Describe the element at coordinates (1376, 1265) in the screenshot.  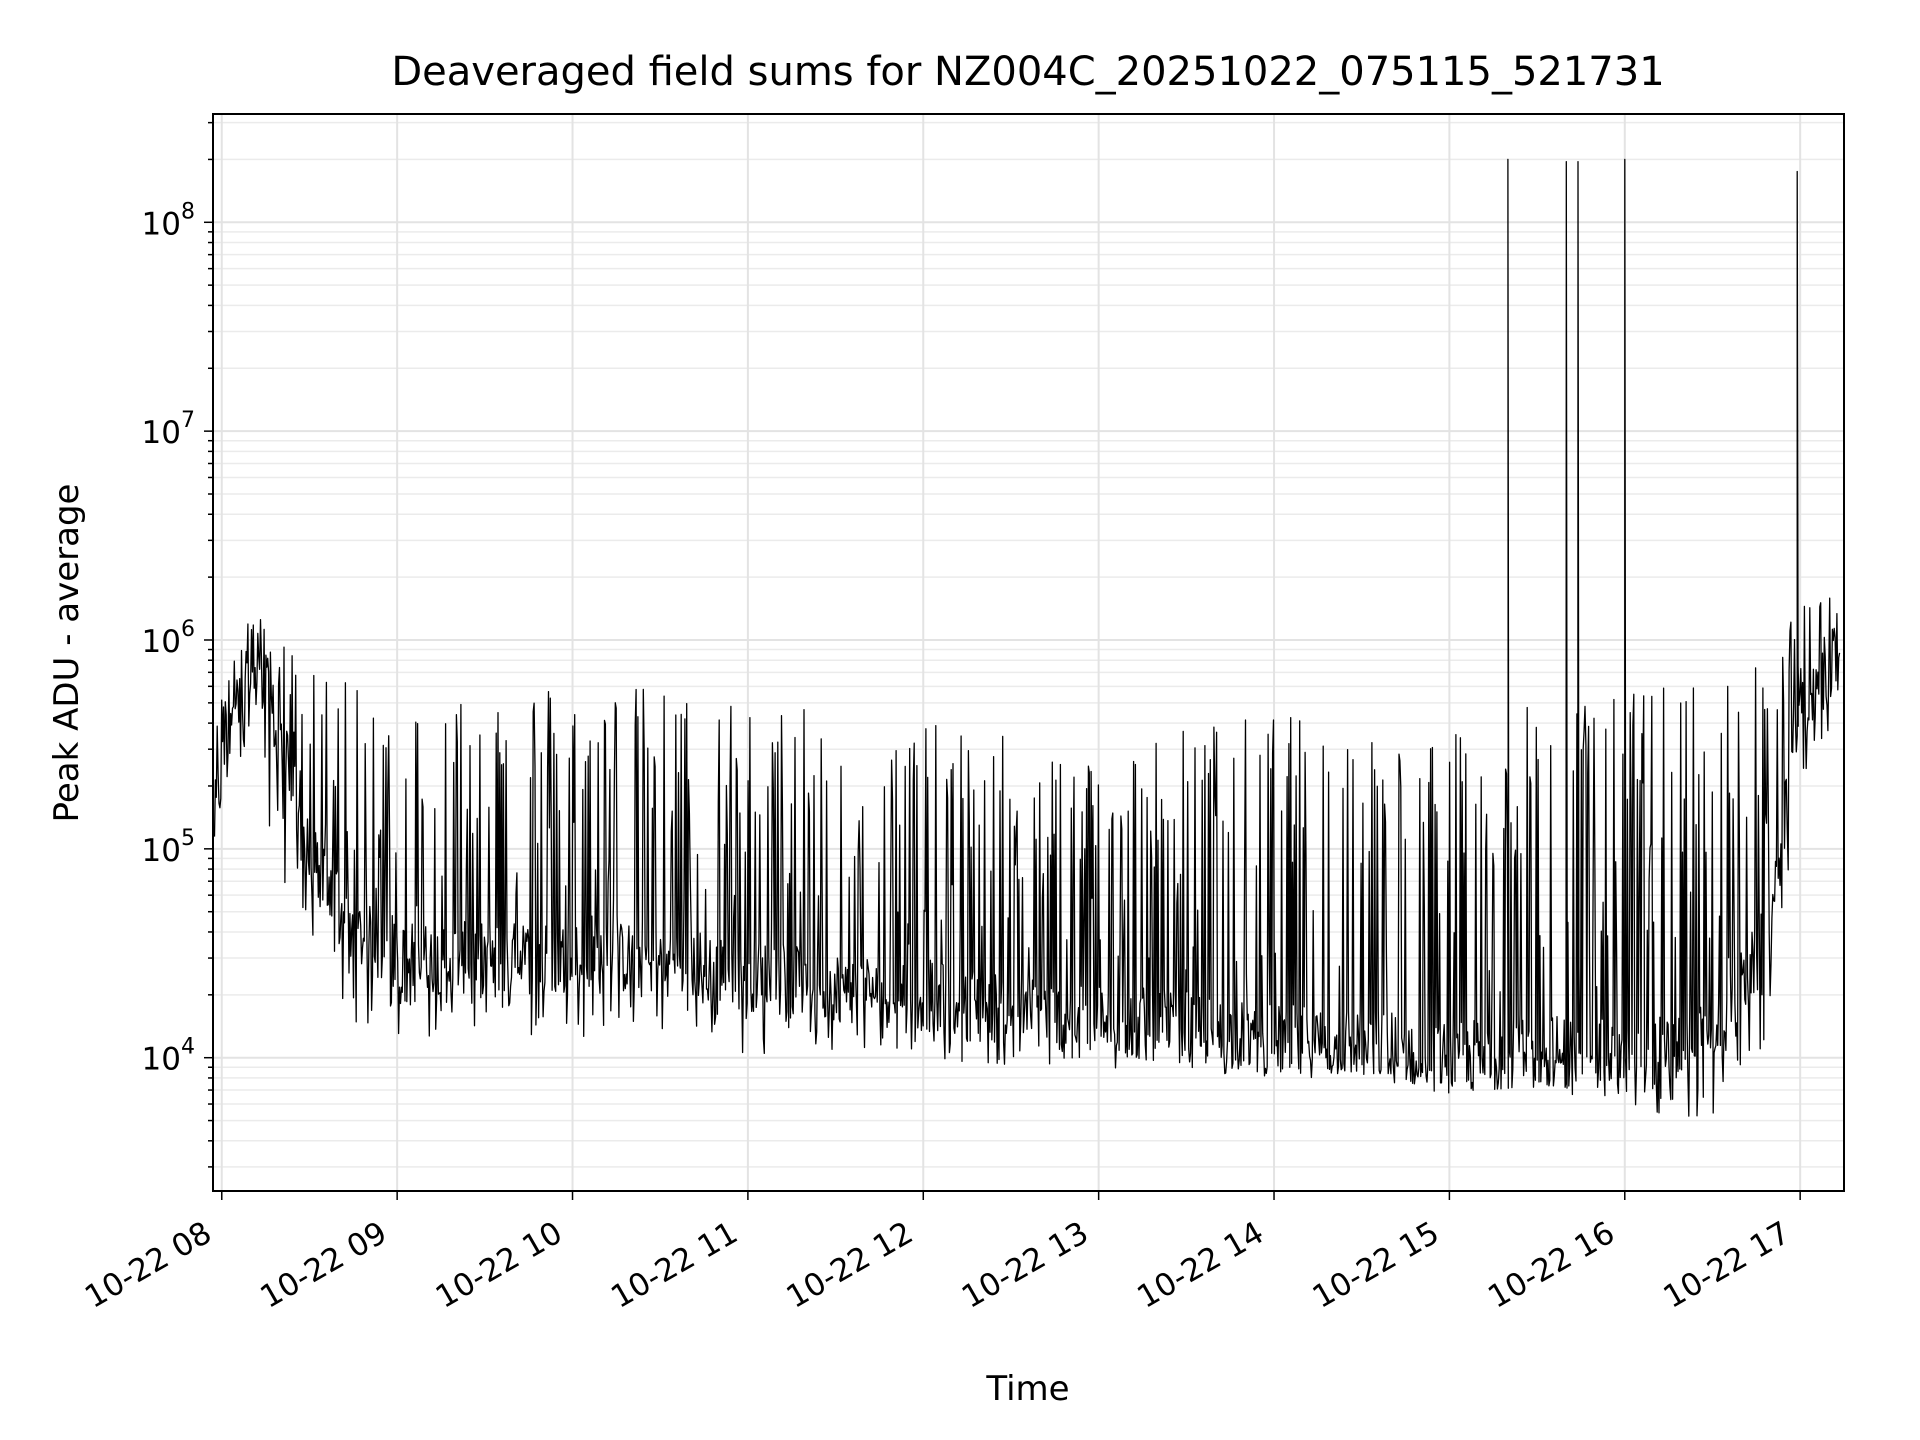
I see `x-tick-label: 10-22 15` at that location.